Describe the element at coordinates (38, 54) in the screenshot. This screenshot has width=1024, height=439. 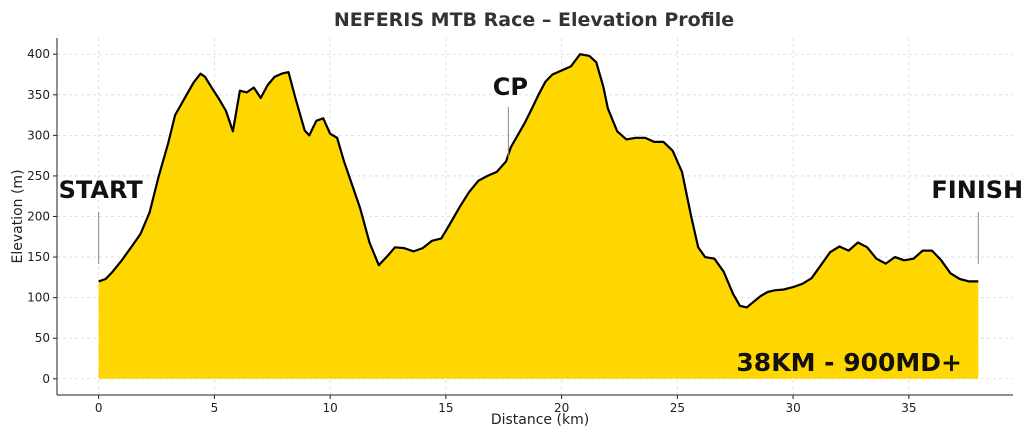
I see `y-tick-label: 400` at that location.